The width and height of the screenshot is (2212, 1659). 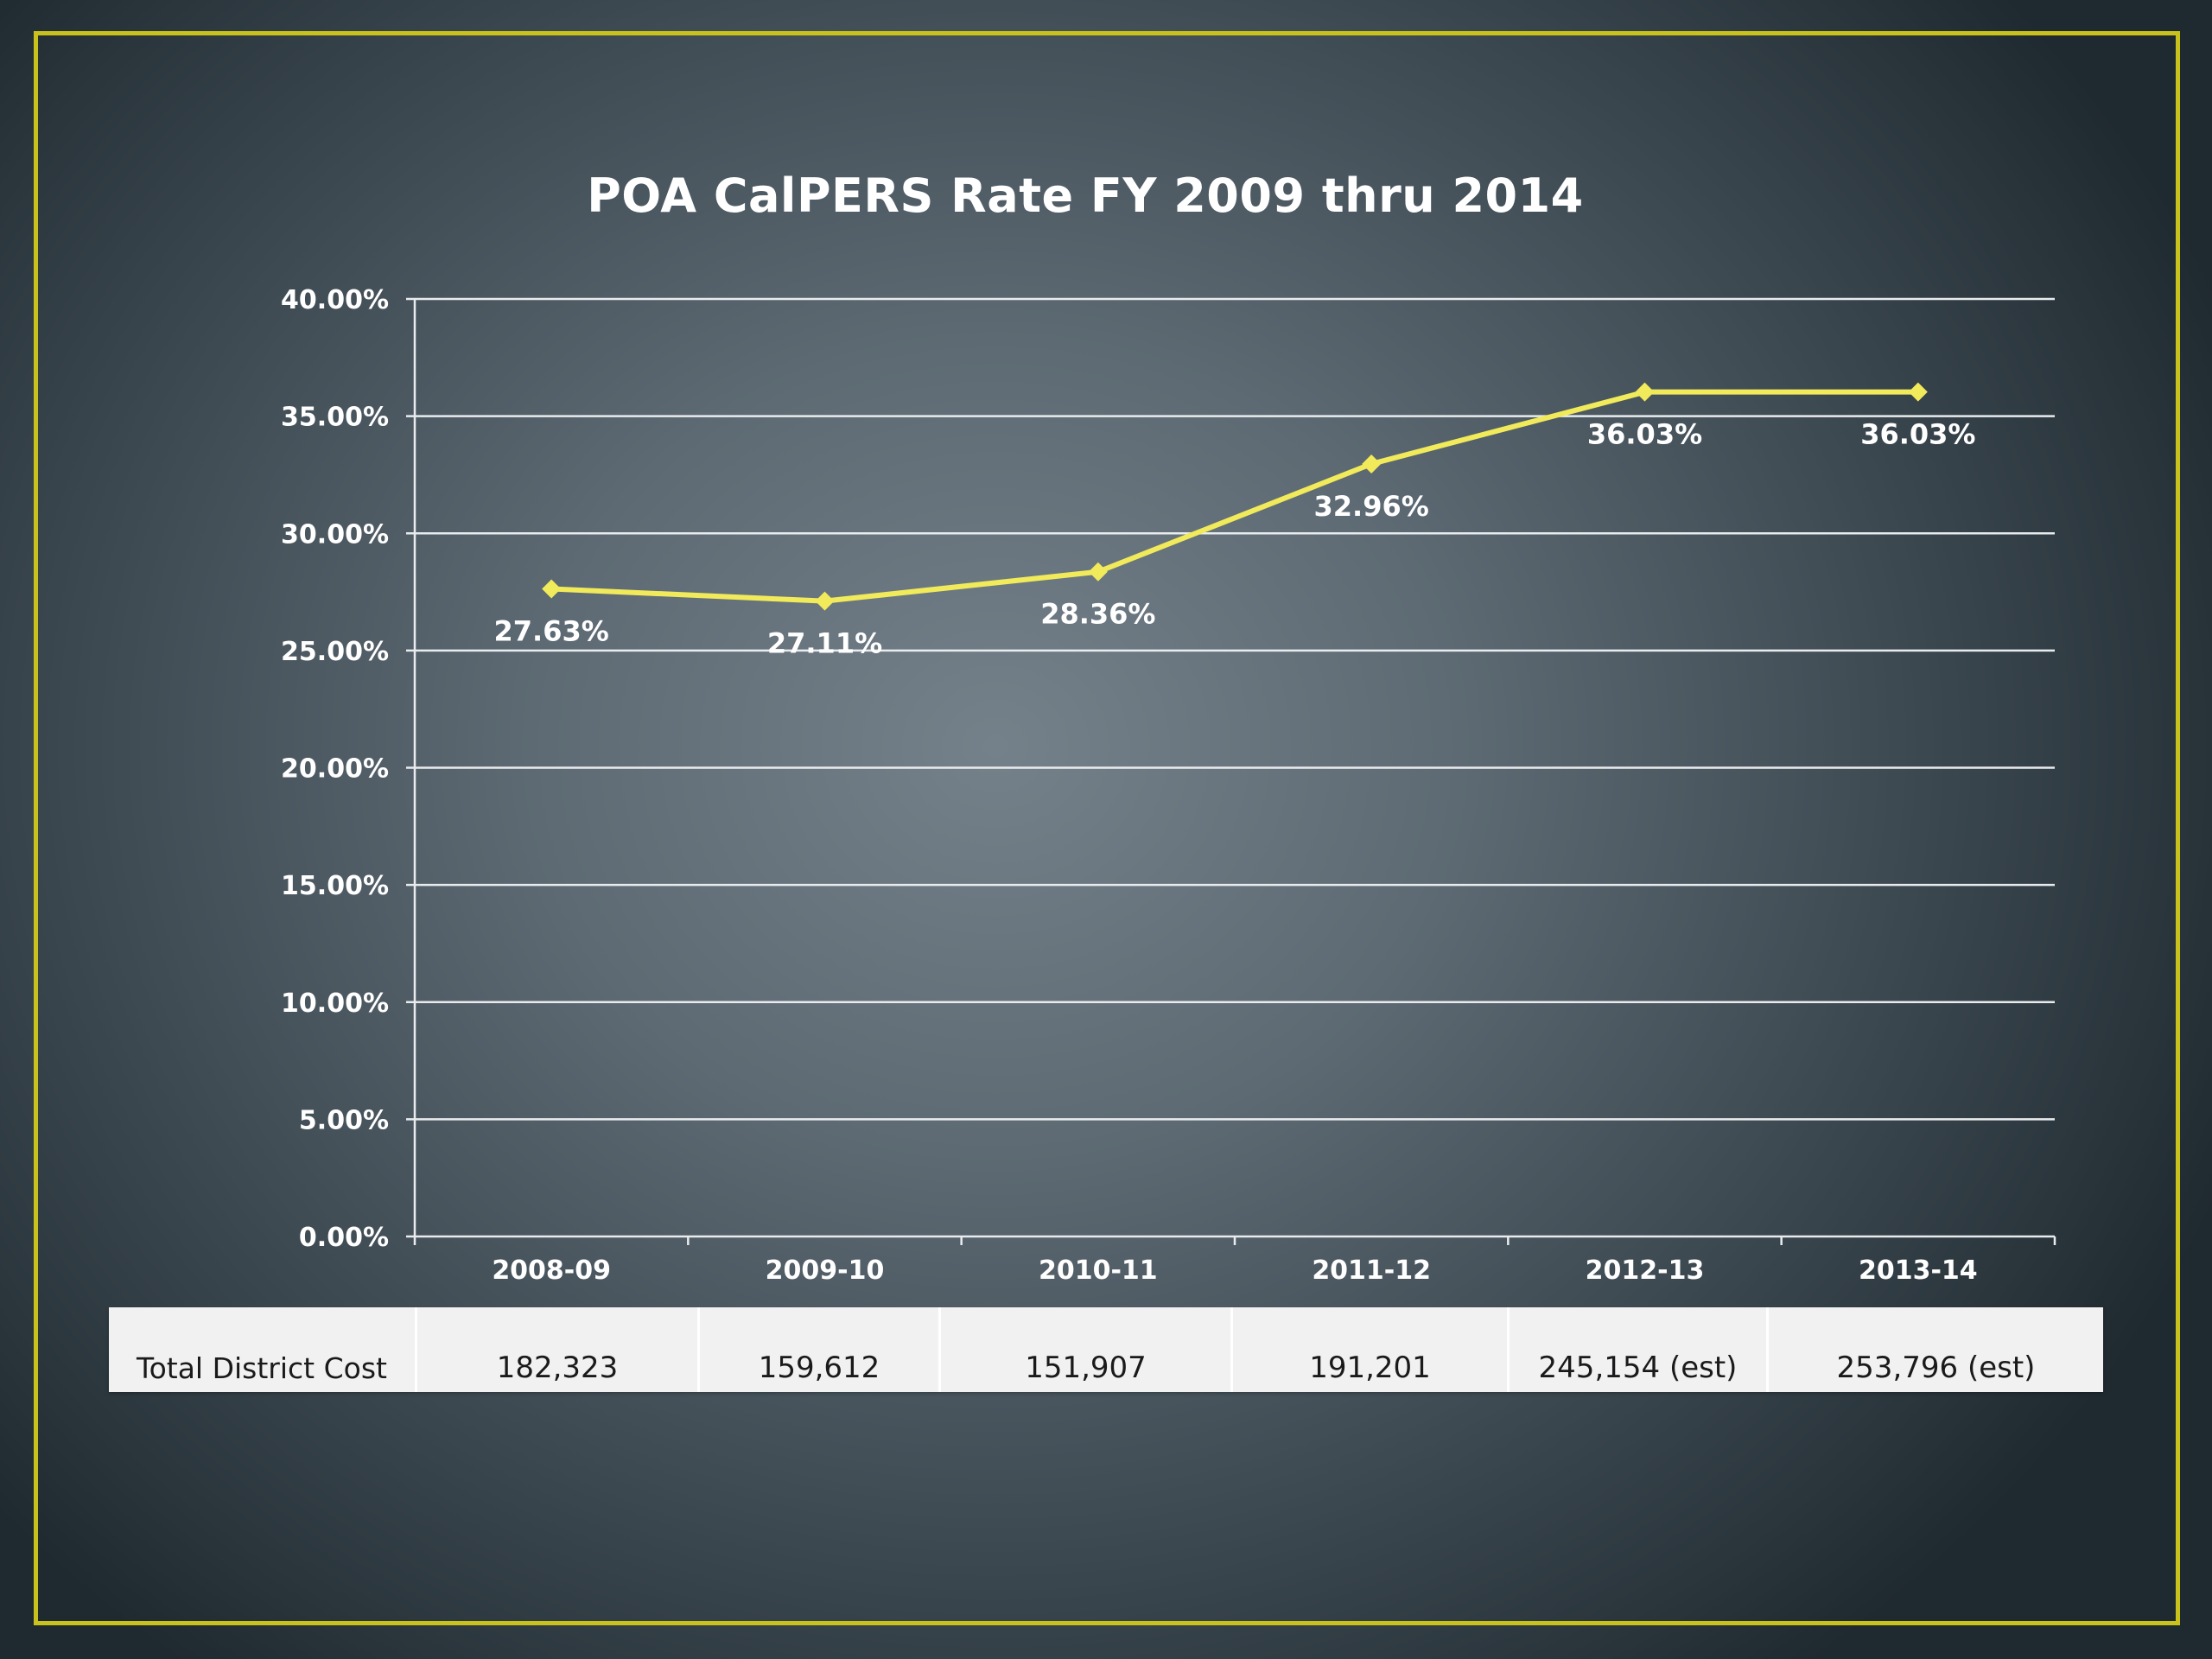 I want to click on cost-cell-2013-14: 253,796 (est), so click(x=1936, y=1368).